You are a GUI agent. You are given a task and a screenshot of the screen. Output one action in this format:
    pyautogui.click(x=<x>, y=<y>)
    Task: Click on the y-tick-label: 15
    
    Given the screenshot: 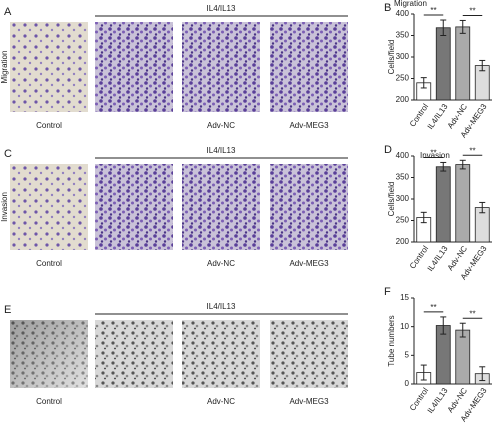 What is the action you would take?
    pyautogui.click(x=404, y=297)
    